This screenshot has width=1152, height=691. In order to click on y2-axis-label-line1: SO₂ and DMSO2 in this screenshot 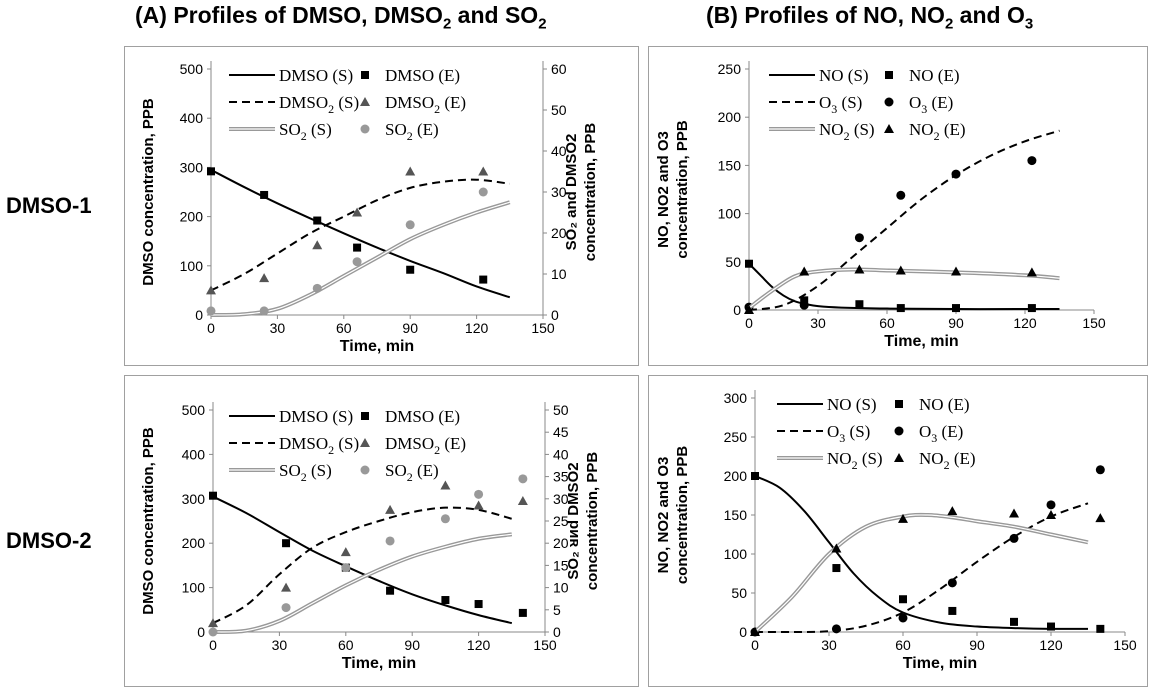, I will do `click(571, 192)`.